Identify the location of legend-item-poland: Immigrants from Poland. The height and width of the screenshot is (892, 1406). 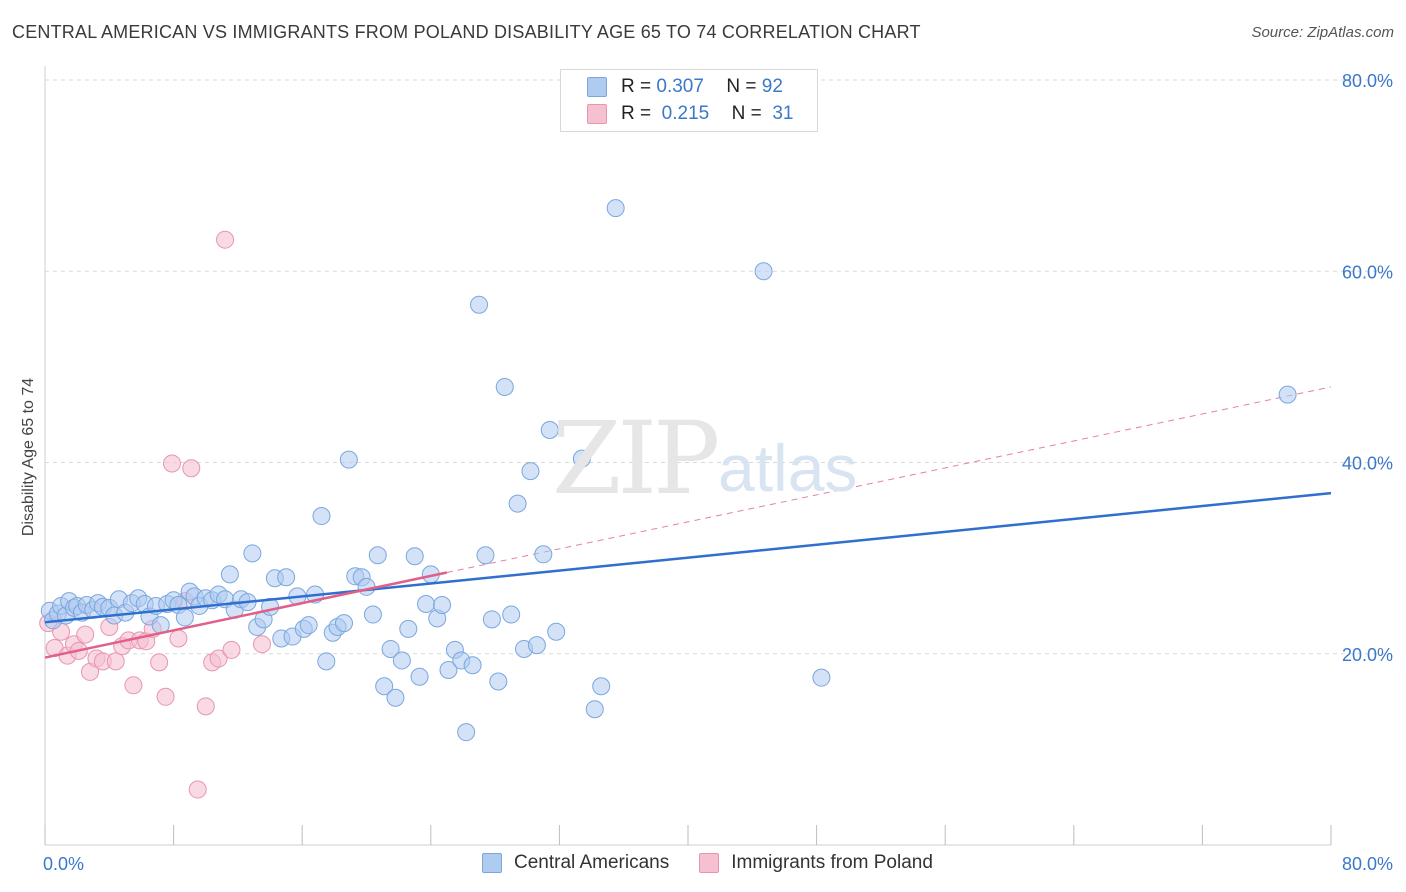
(816, 863).